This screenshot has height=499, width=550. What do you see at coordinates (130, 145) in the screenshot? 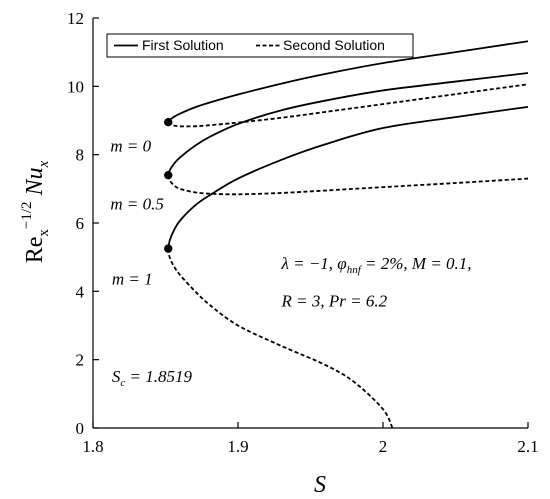
I see `annotation-label: m = 0` at bounding box center [130, 145].